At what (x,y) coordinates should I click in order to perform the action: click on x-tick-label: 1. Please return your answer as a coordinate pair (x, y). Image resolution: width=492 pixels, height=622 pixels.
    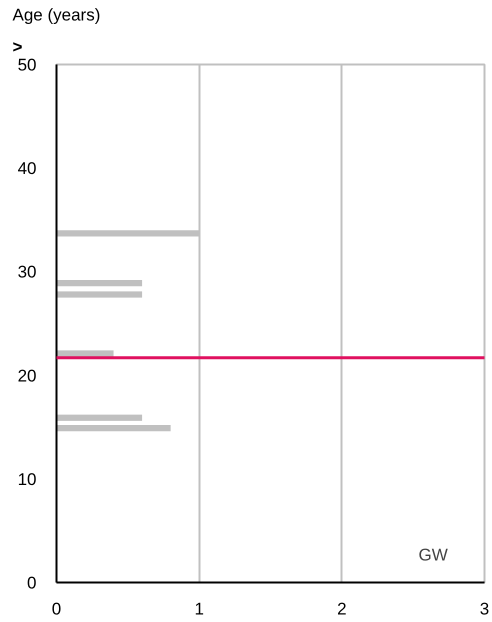
    Looking at the image, I should click on (199, 609).